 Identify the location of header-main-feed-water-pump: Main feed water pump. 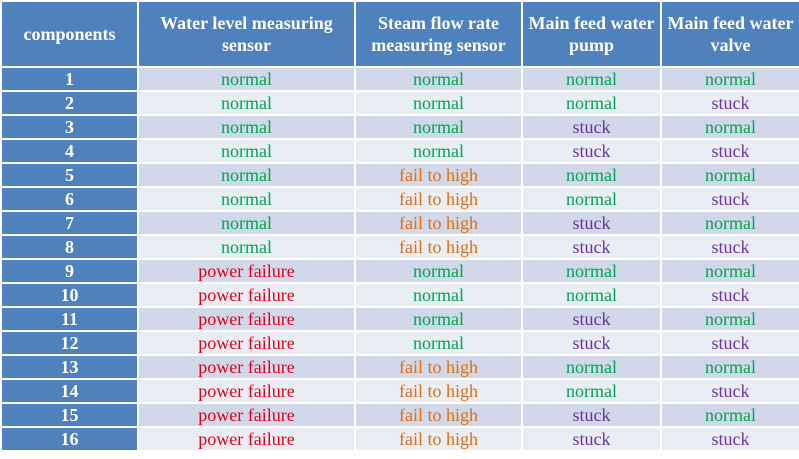
(591, 34).